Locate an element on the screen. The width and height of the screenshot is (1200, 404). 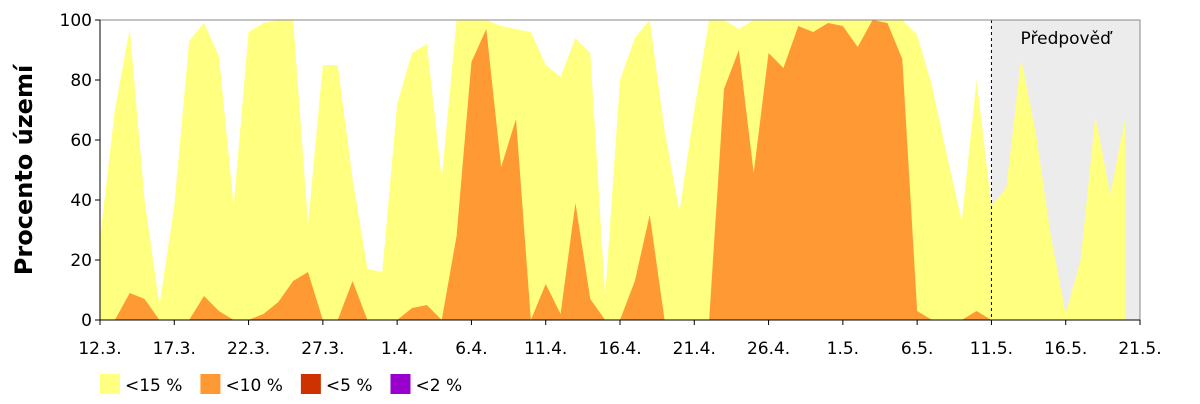
x-tick-label: 11.5. is located at coordinates (991, 349).